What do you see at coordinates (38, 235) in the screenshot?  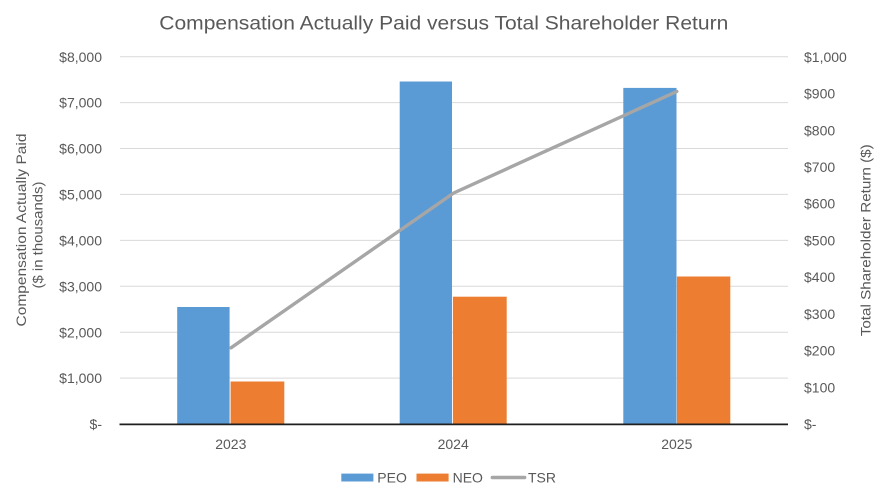 I see `svg-text: ($ in thousands)` at bounding box center [38, 235].